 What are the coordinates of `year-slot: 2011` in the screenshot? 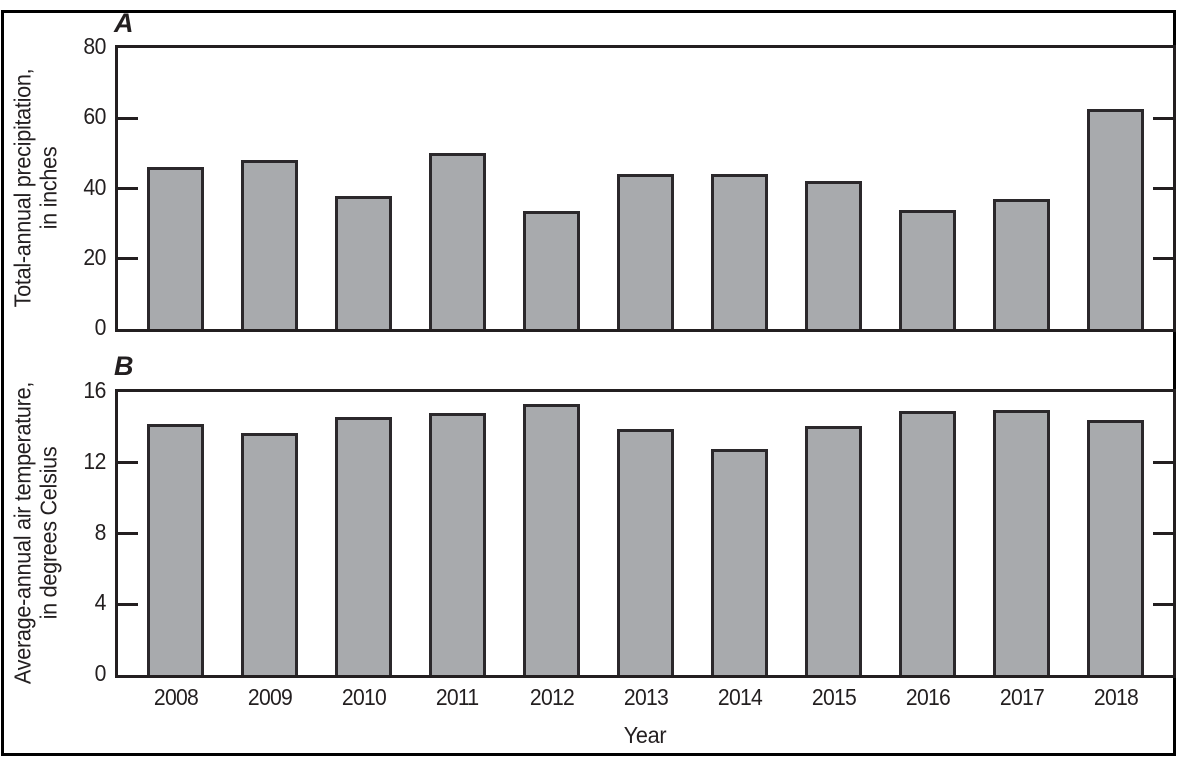 It's located at (457, 697).